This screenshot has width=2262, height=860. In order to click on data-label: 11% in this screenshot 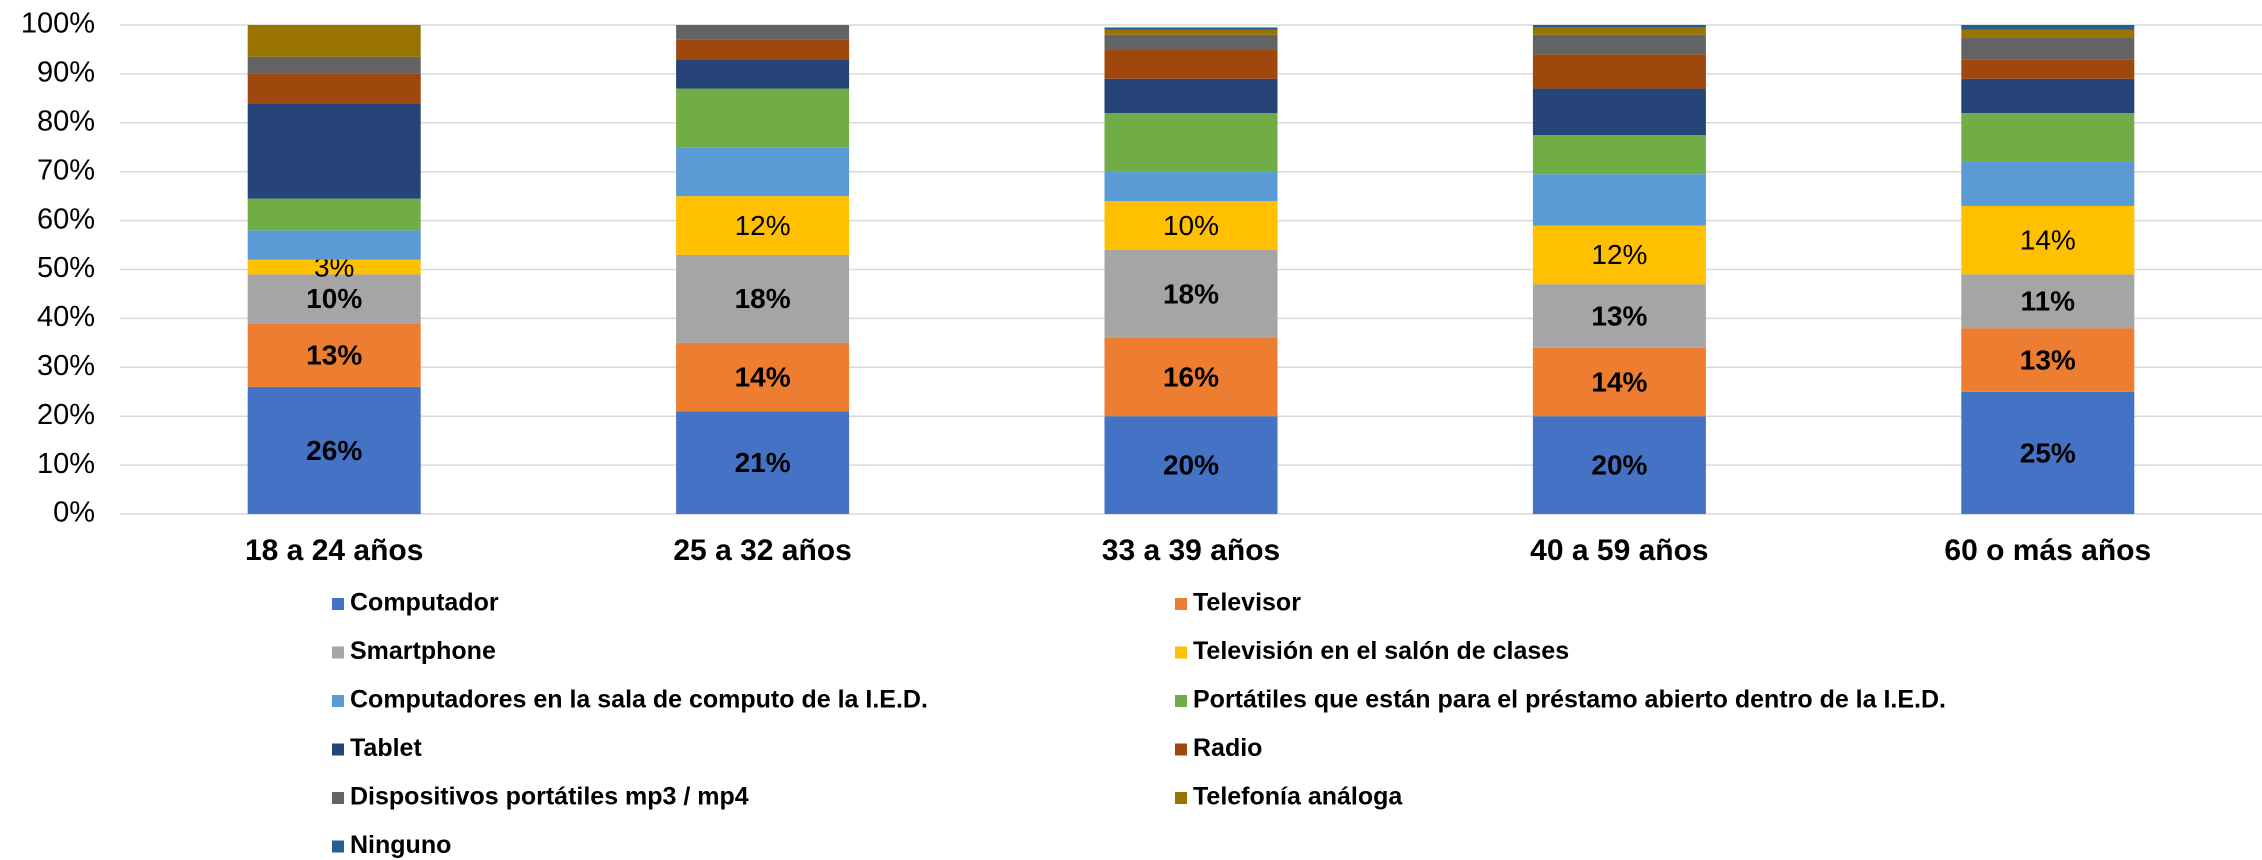, I will do `click(2048, 301)`.